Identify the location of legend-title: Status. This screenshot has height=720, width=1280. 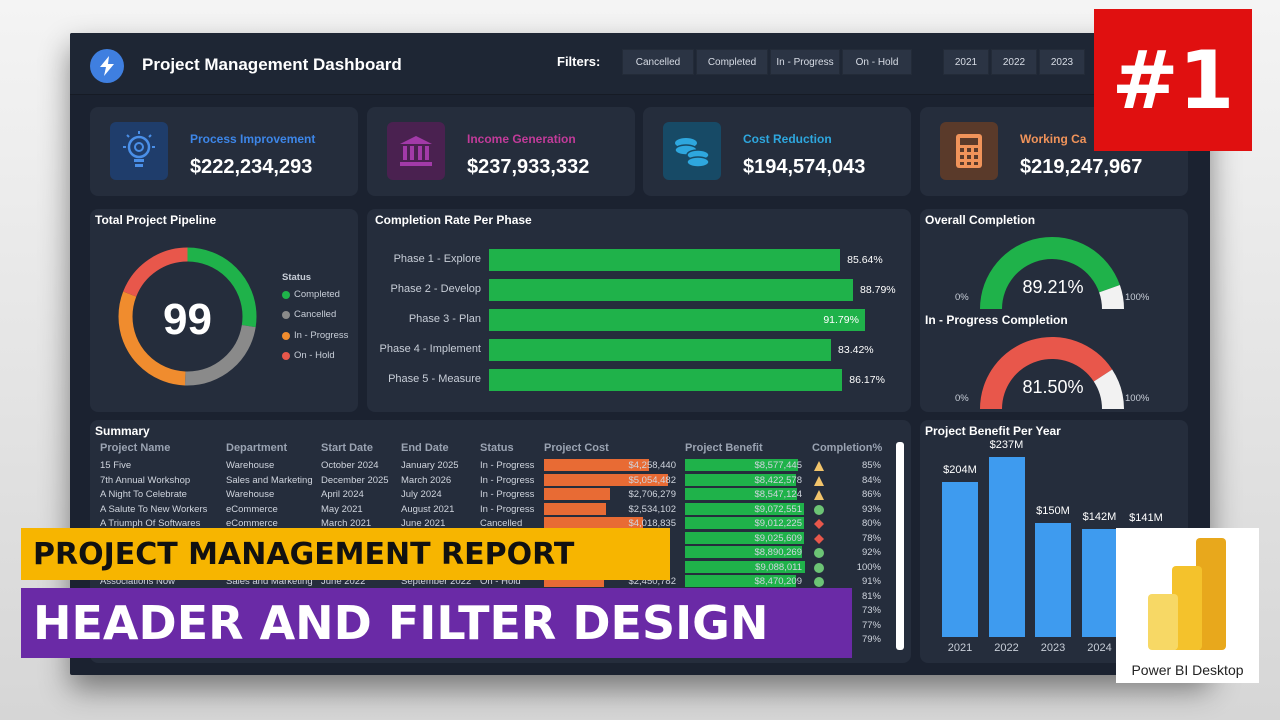
(297, 277).